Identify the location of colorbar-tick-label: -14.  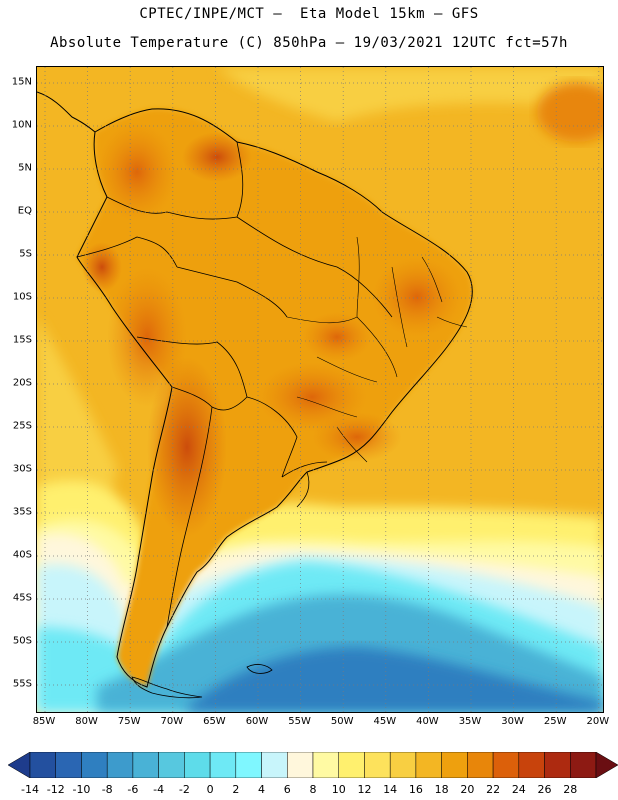
(30, 789).